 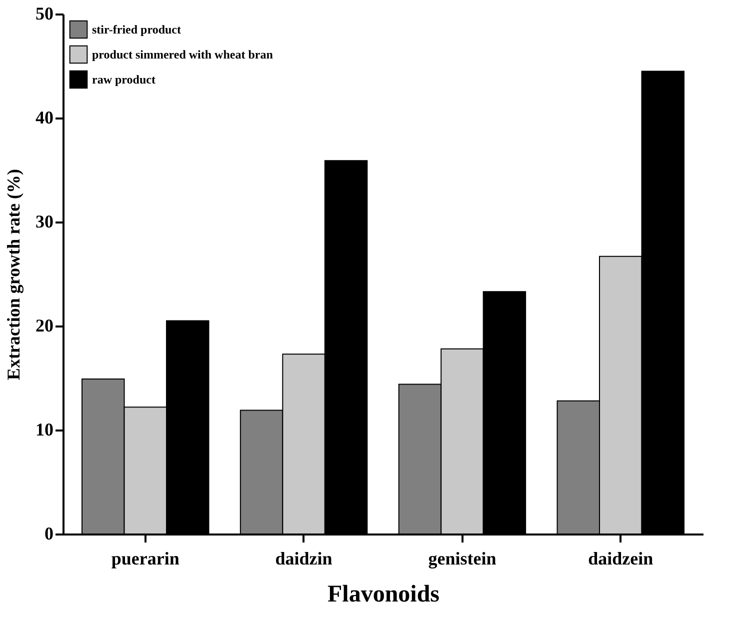 I want to click on legend-label: raw product, so click(x=124, y=79).